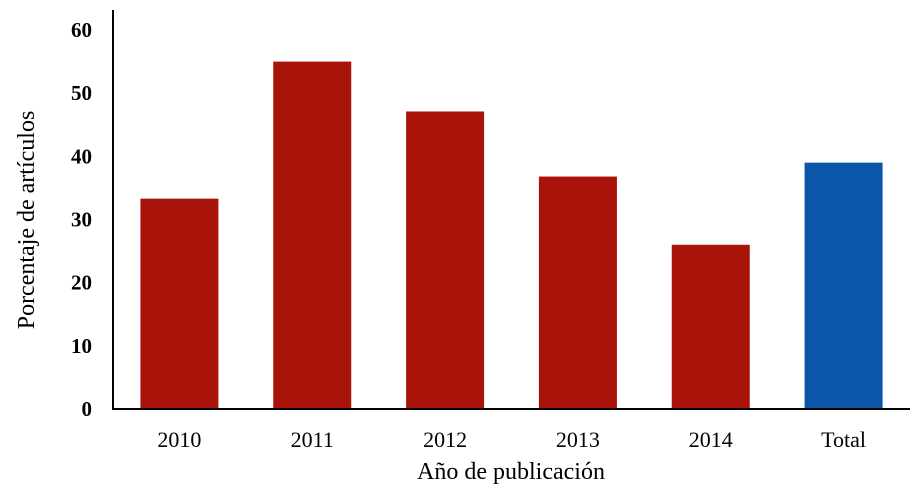 This screenshot has height=487, width=924. Describe the element at coordinates (81, 30) in the screenshot. I see `y-tick-label: 60` at that location.